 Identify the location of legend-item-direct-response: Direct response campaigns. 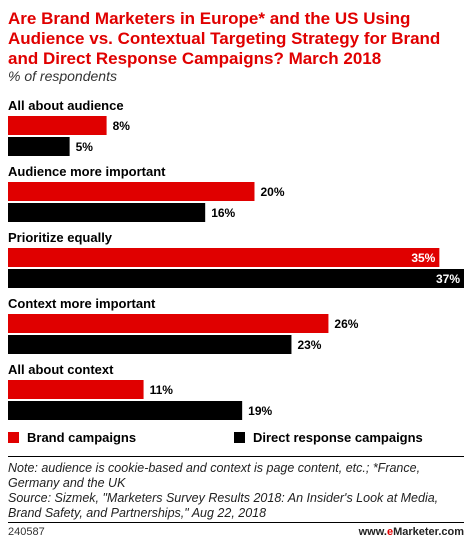
(328, 437).